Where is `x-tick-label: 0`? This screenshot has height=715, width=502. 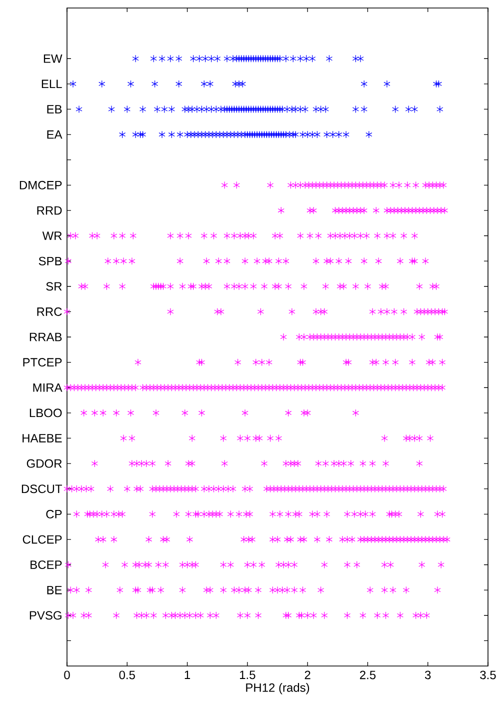 x-tick-label: 0 is located at coordinates (67, 675).